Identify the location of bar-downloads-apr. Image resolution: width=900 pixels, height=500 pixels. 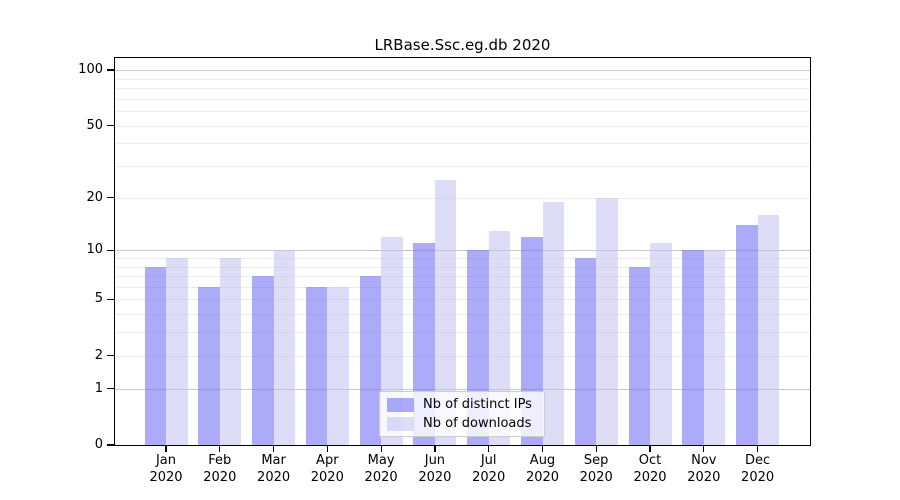
(338, 365).